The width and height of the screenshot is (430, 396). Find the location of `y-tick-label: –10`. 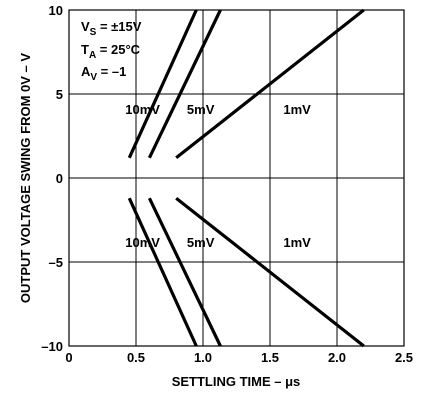

y-tick-label: –10 is located at coordinates (52, 346).